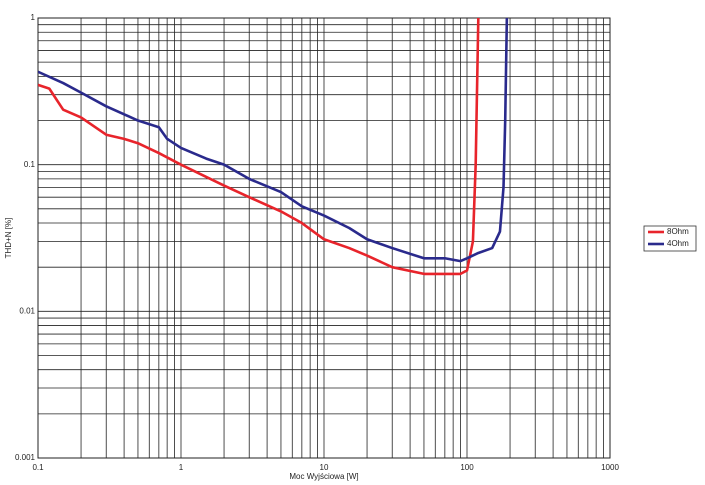 This screenshot has height=485, width=705. What do you see at coordinates (670, 238) in the screenshot?
I see `legend-box` at bounding box center [670, 238].